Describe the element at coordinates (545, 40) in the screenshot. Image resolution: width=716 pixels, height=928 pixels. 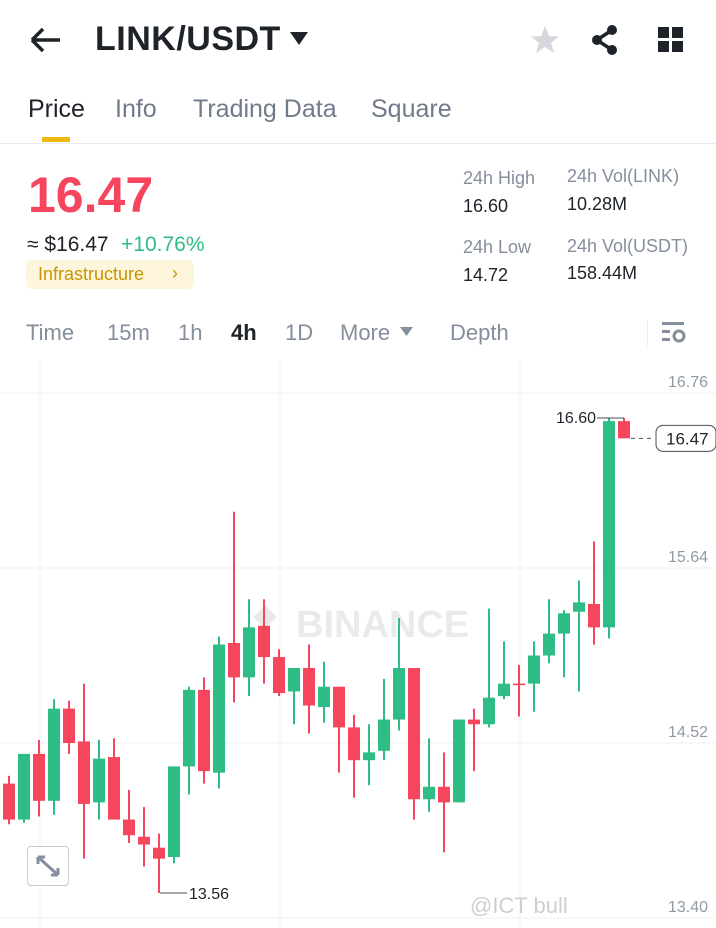
I see `star-icon` at that location.